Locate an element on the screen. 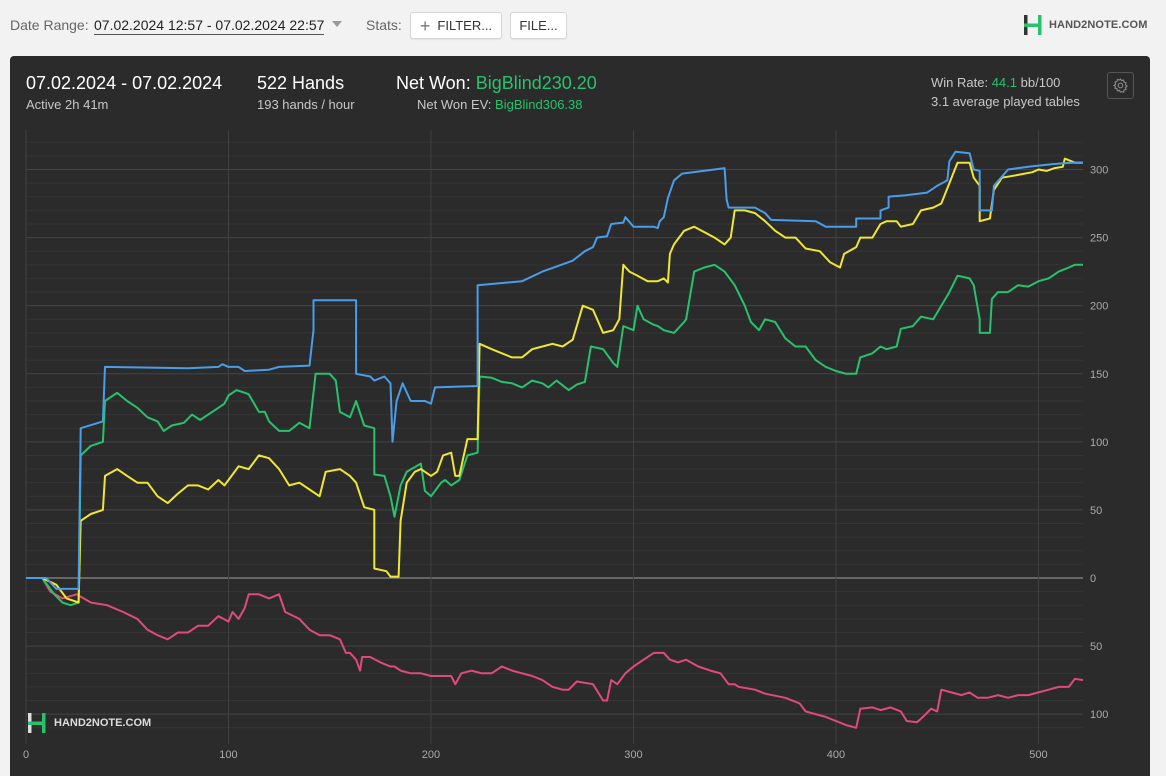 This screenshot has height=776, width=1166. win-rate-unit: bb/100 is located at coordinates (1040, 82).